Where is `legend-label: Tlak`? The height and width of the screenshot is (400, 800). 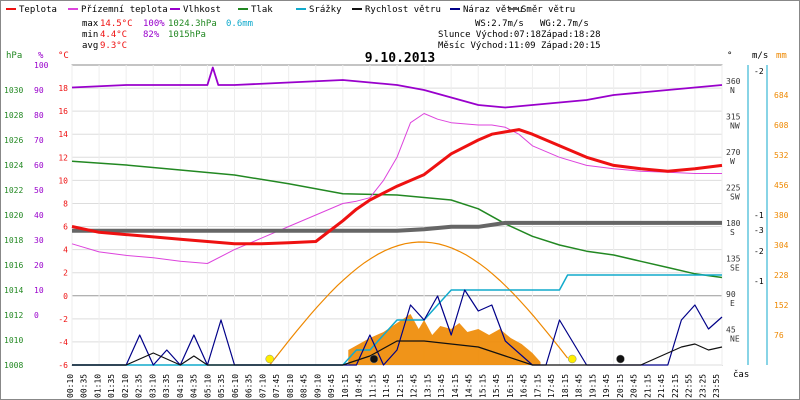
legend-label: Tlak is located at coordinates (262, 10).